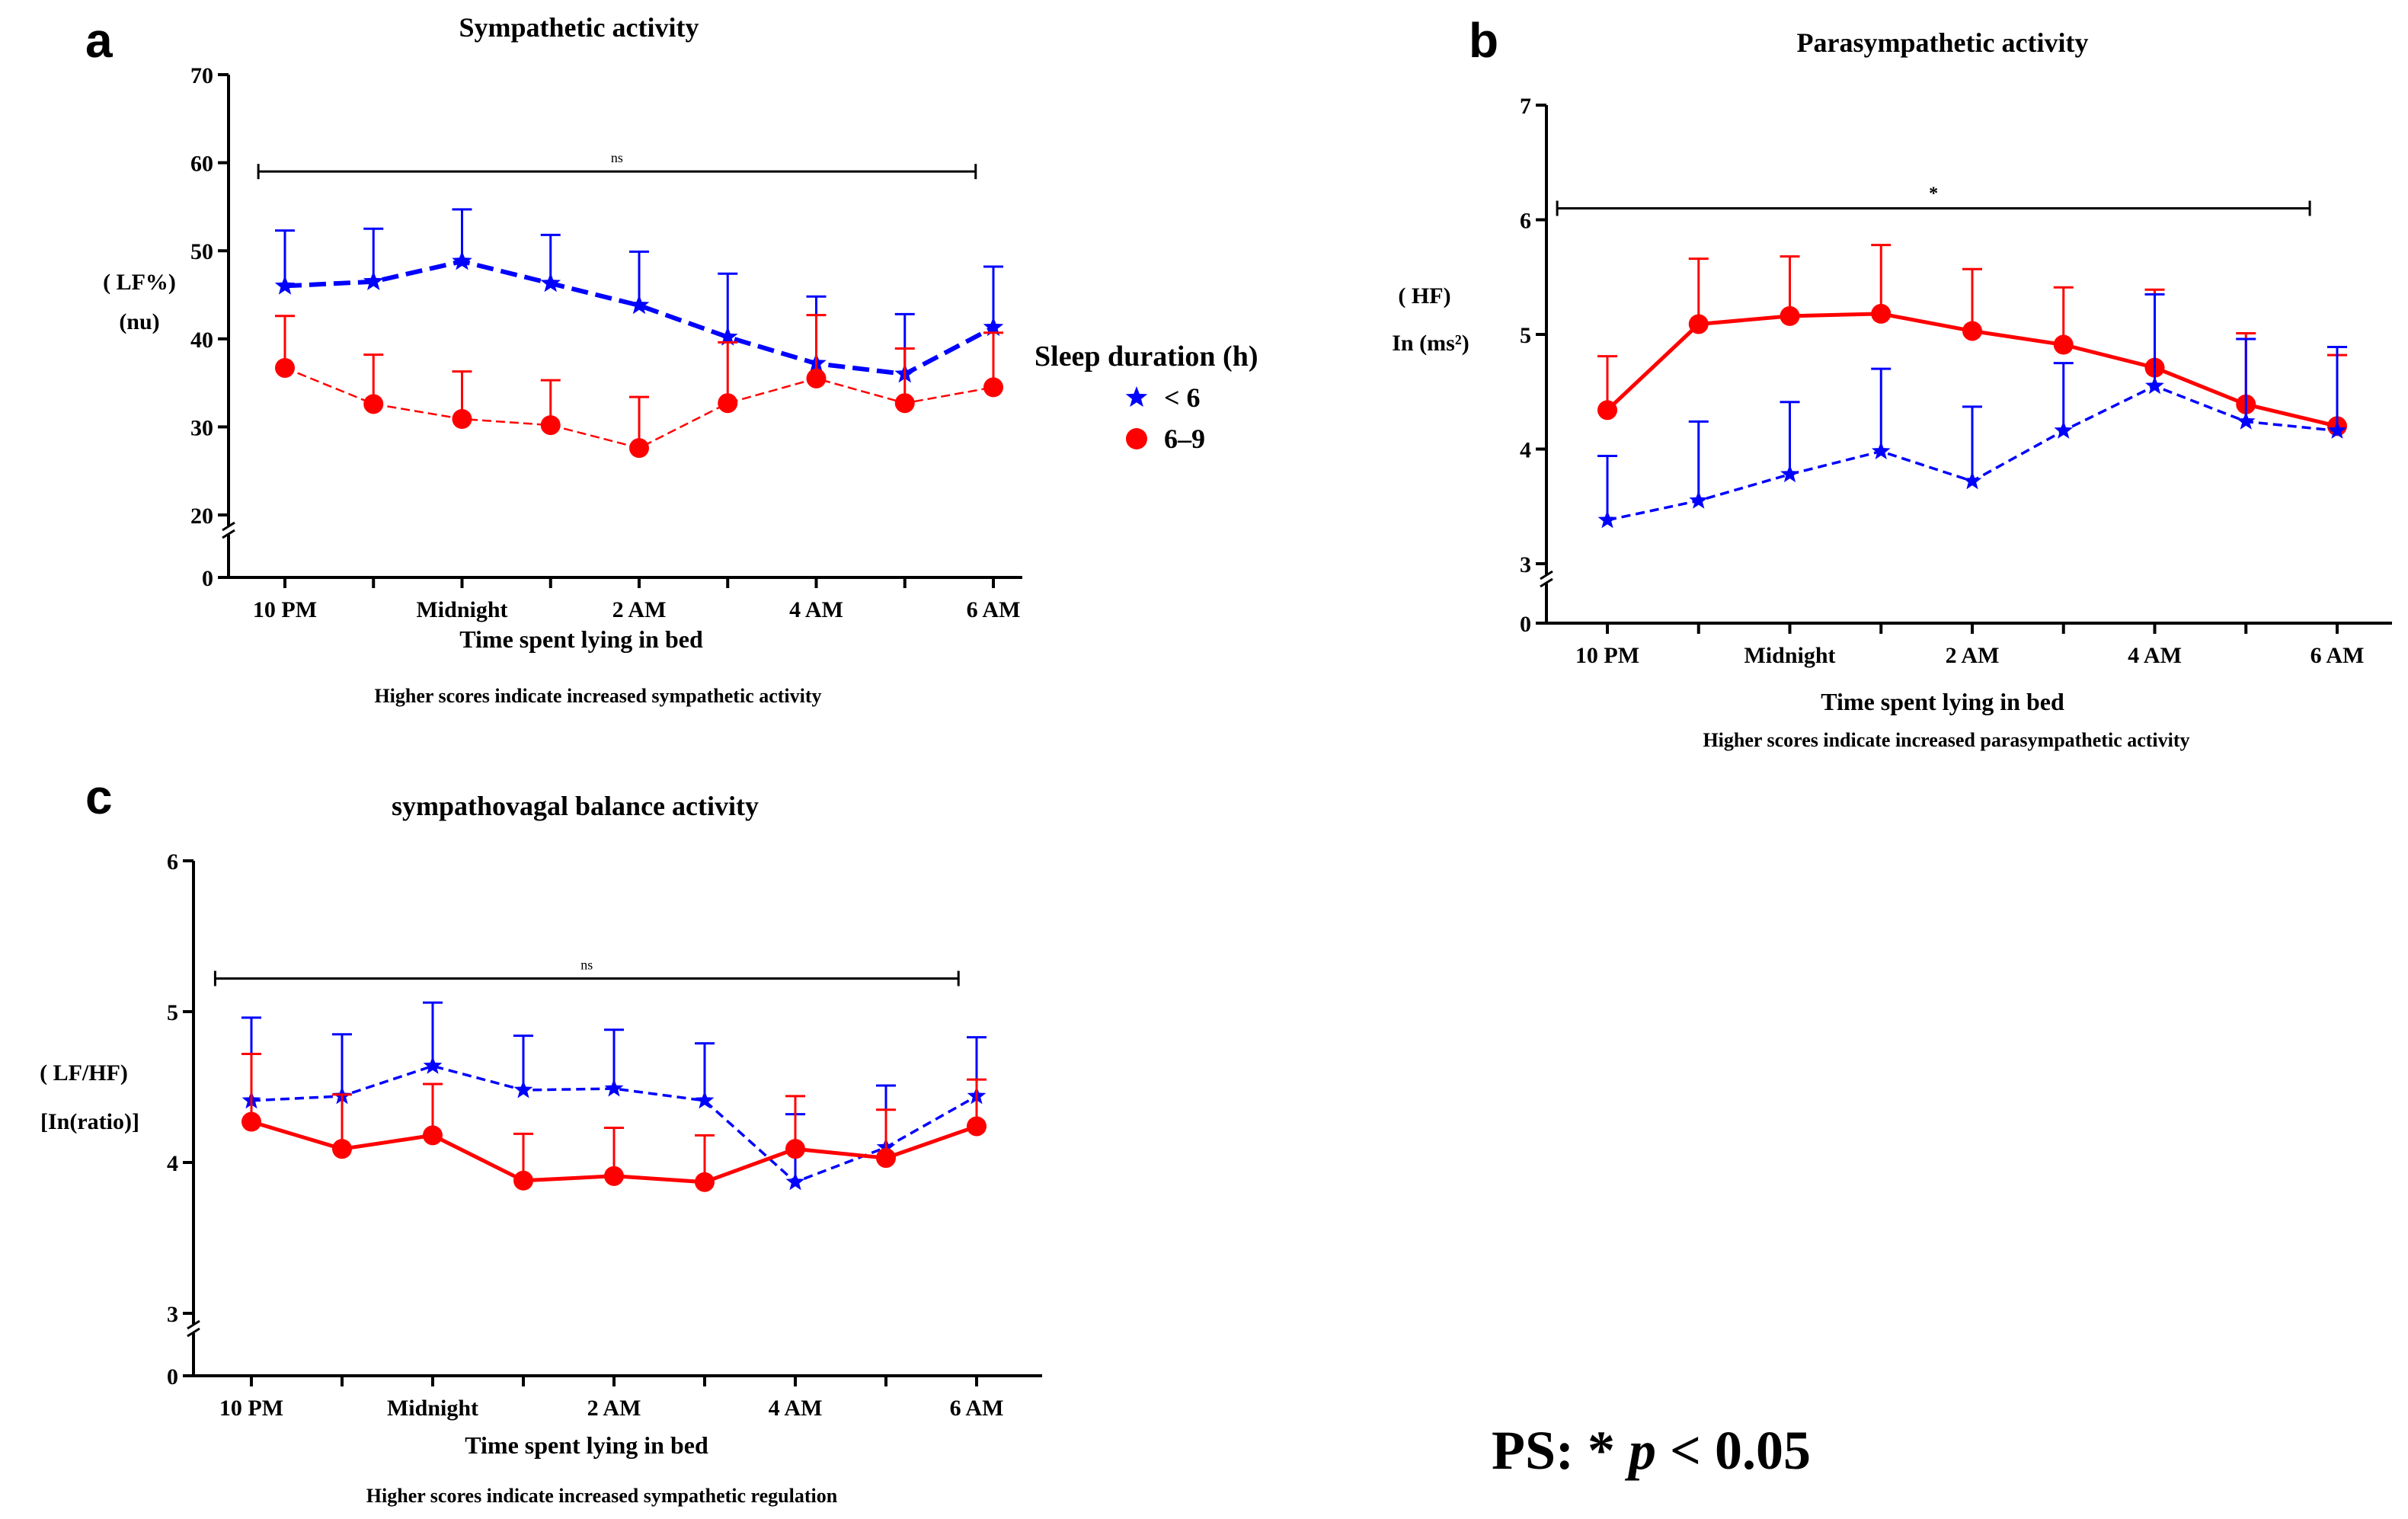 Image resolution: width=2408 pixels, height=1519 pixels. What do you see at coordinates (201, 76) in the screenshot?
I see `y-tick-label-a-6: 70` at bounding box center [201, 76].